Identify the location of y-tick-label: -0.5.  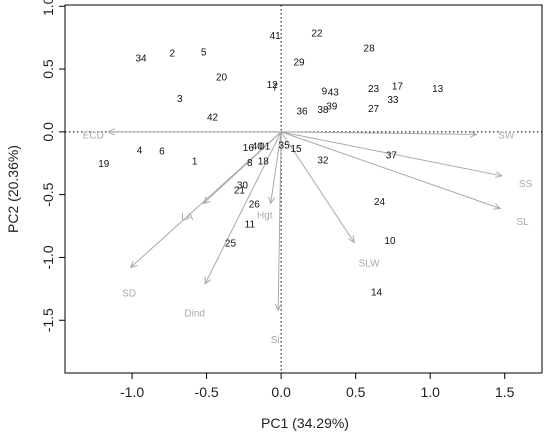
(48, 194).